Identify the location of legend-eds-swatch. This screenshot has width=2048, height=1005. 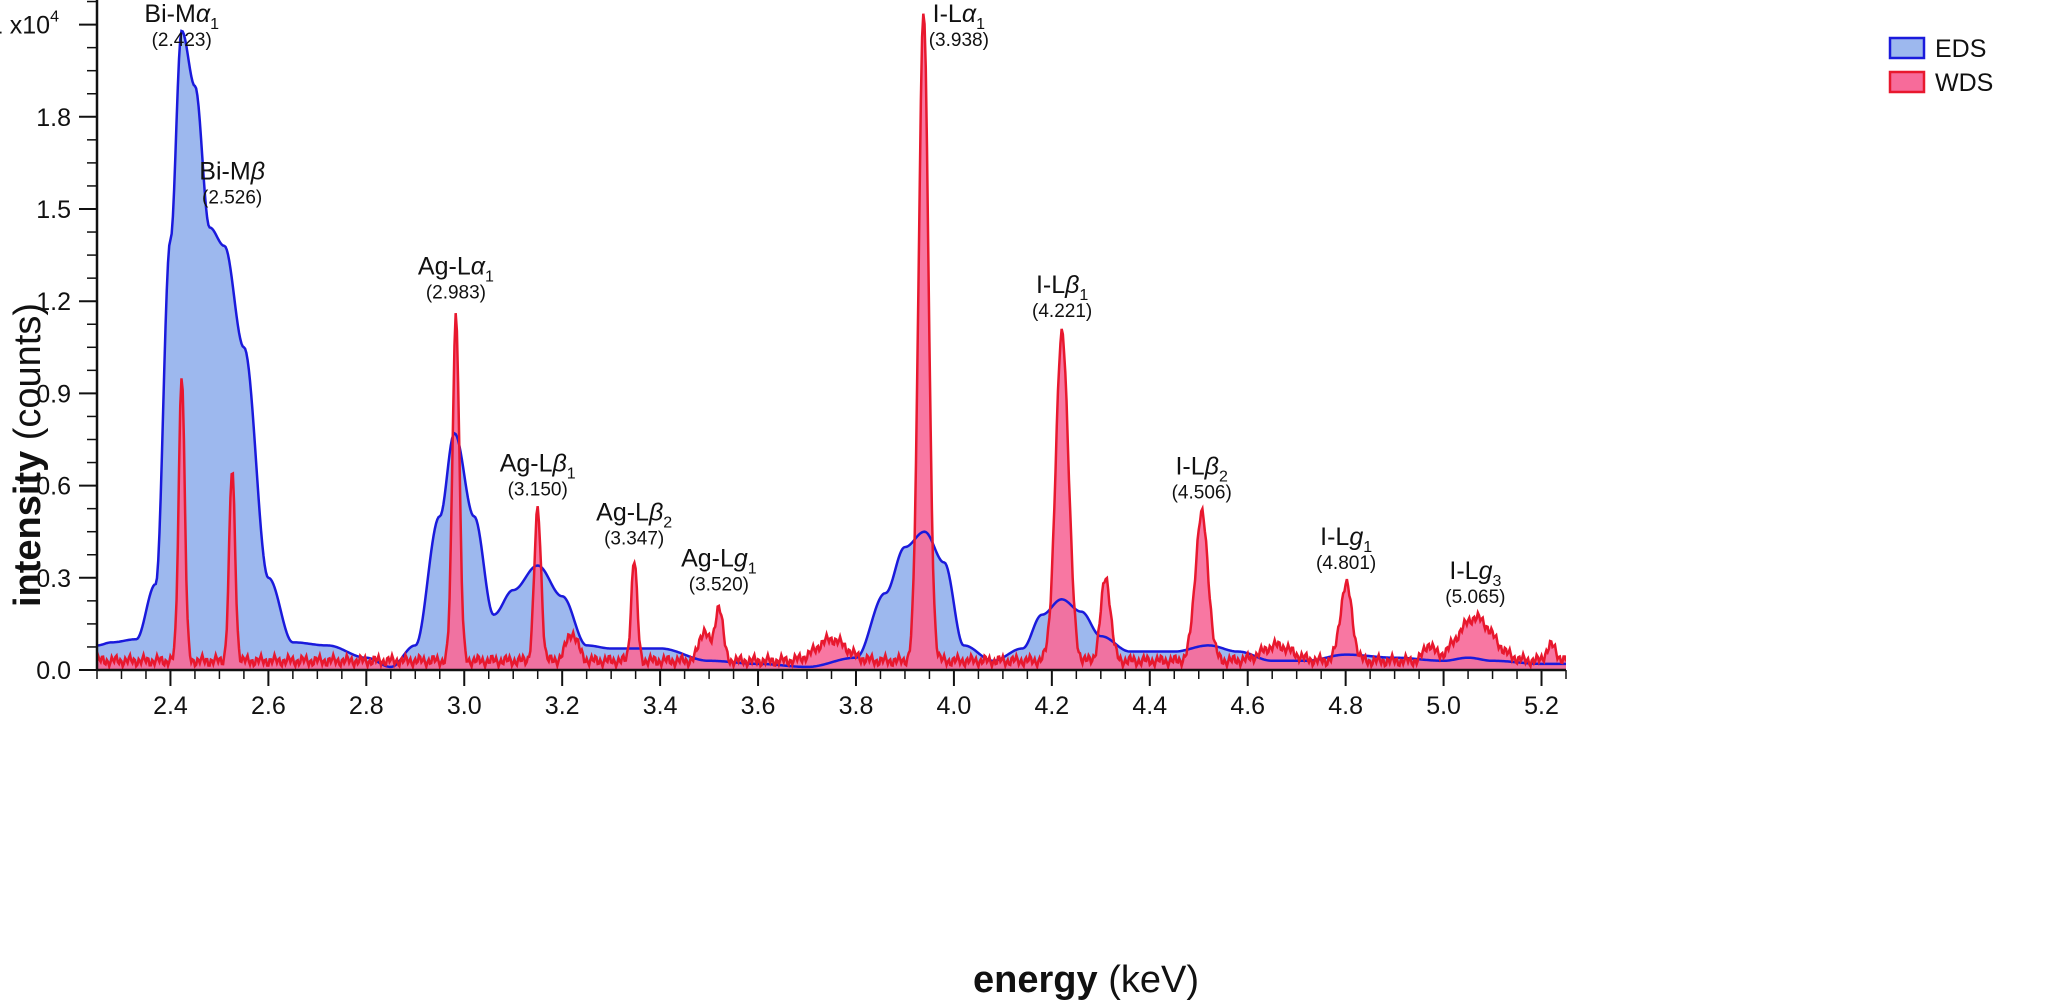
(1907, 48).